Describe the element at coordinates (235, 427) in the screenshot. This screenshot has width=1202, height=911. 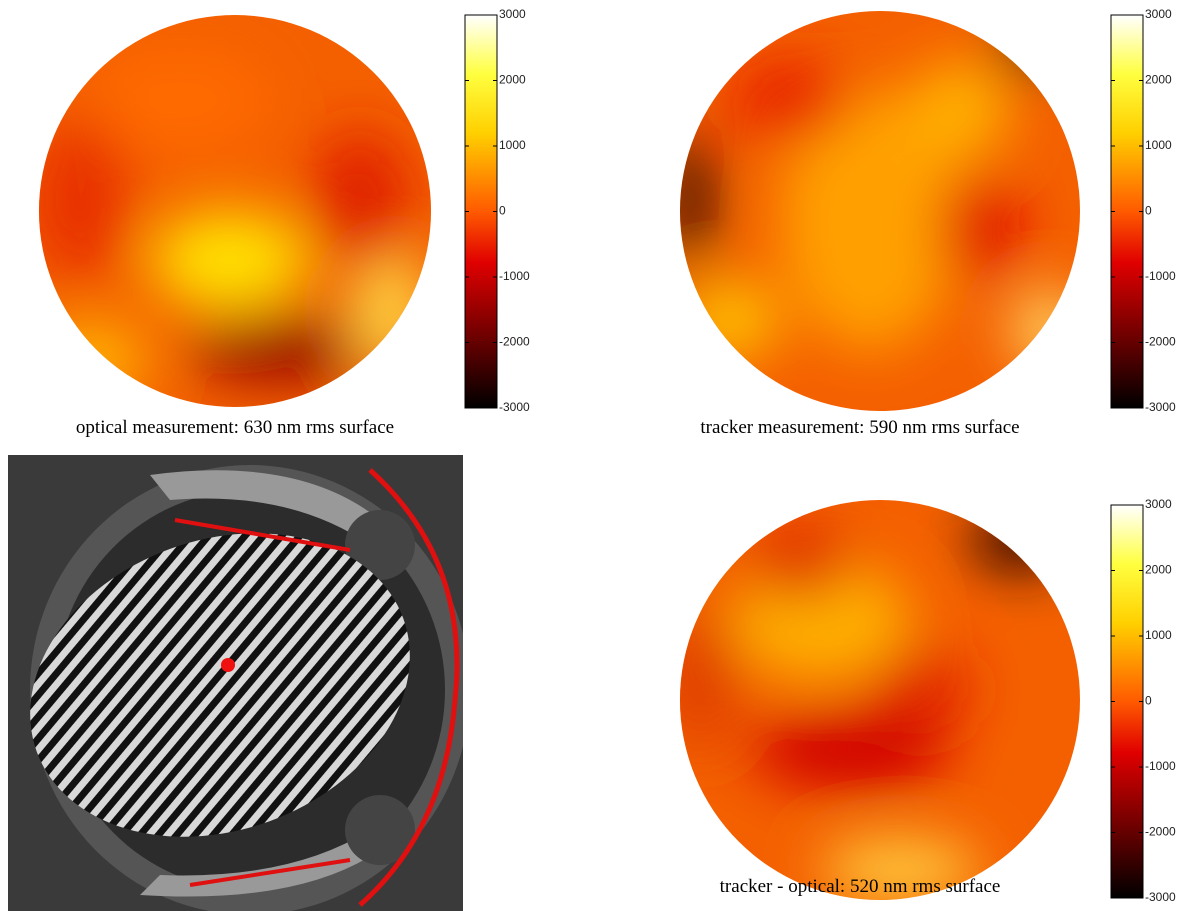
I see `caption: optical measurement: 630 nm rms surface` at that location.